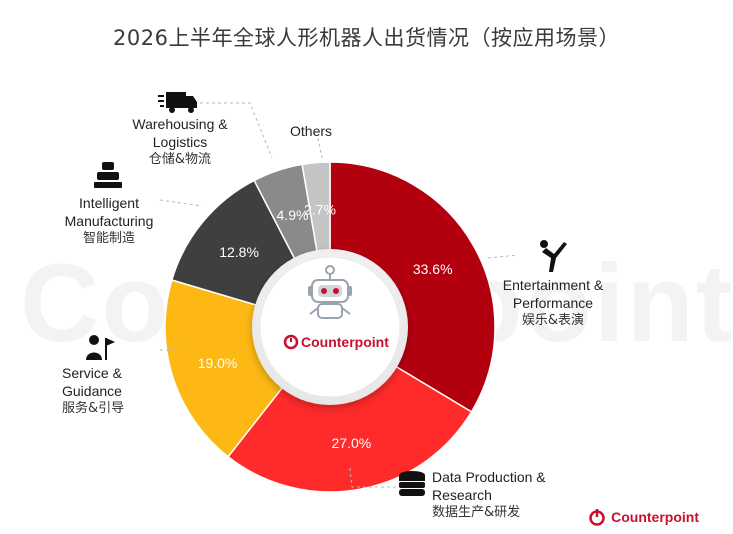 The height and width of the screenshot is (534, 733). What do you see at coordinates (597, 517) in the screenshot?
I see `counterpoint-logo-icon` at bounding box center [597, 517].